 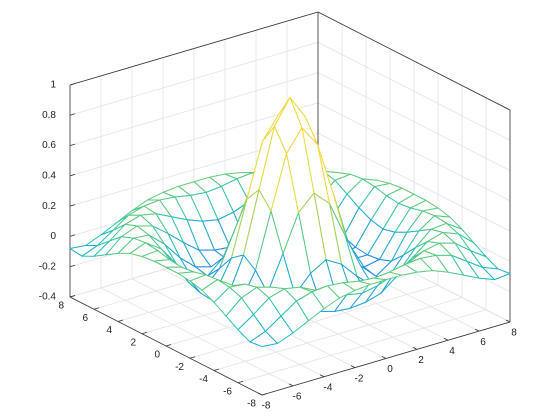 I want to click on x-tick-label: 6, so click(x=483, y=342).